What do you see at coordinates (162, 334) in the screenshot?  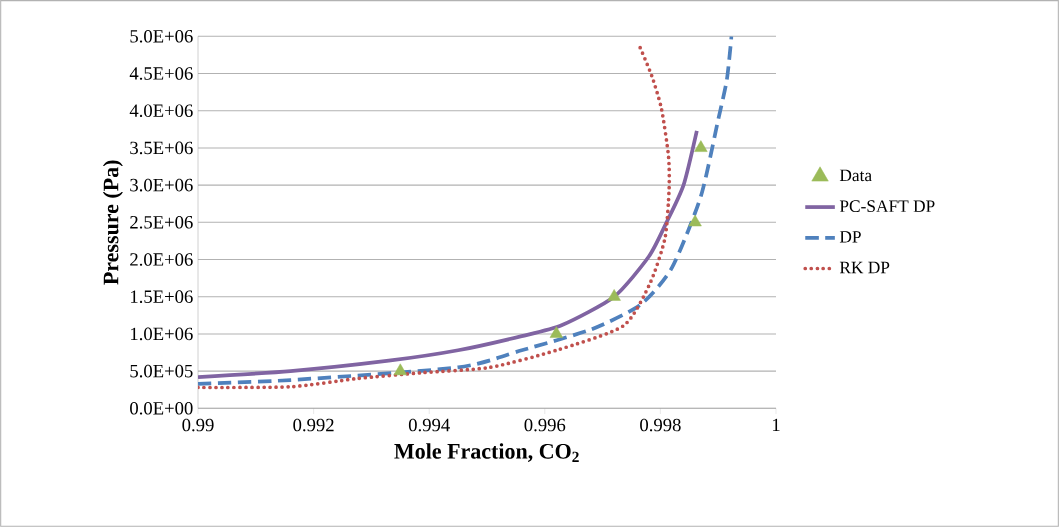 I see `y-tick-label: 1.0E+06` at bounding box center [162, 334].